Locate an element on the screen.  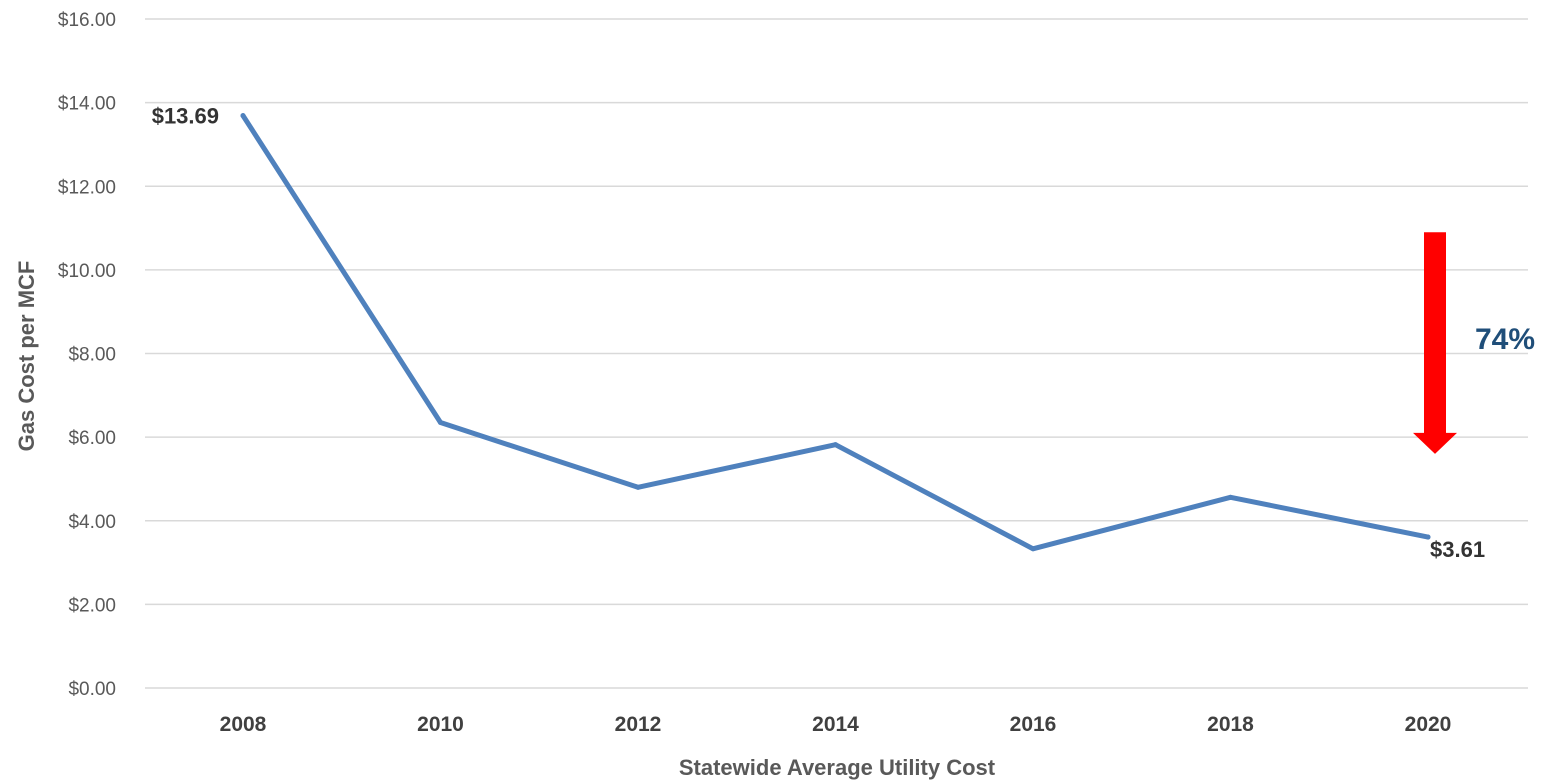
x-tick-label: 2010 is located at coordinates (440, 724).